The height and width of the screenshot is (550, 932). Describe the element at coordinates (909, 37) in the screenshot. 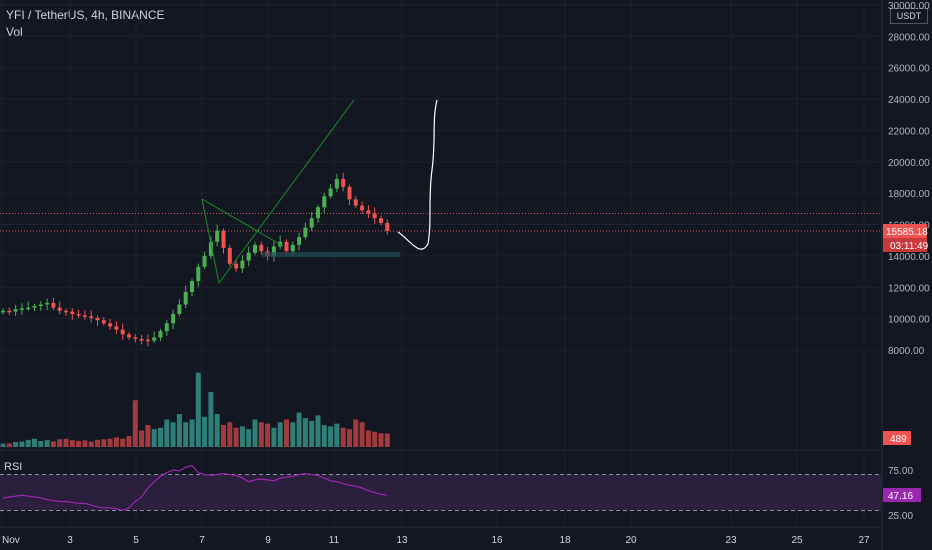

I see `y-tick-label: 28000.00` at that location.